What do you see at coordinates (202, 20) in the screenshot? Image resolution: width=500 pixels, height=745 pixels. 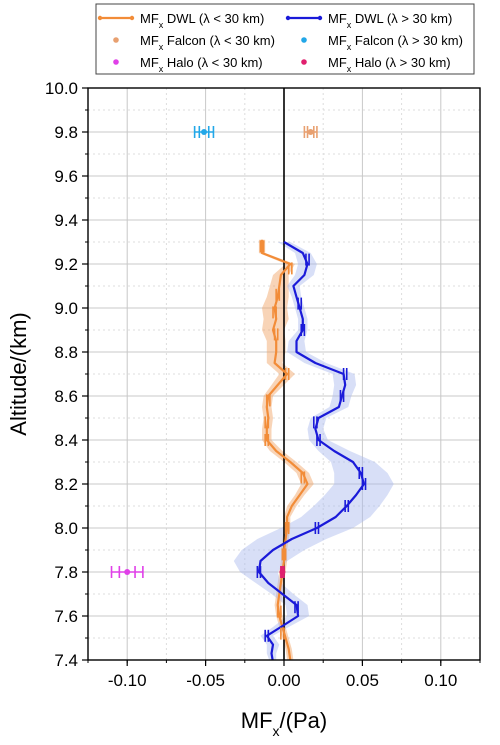 I see `legend-label: MFx DWL (λ < 30 km)` at bounding box center [202, 20].